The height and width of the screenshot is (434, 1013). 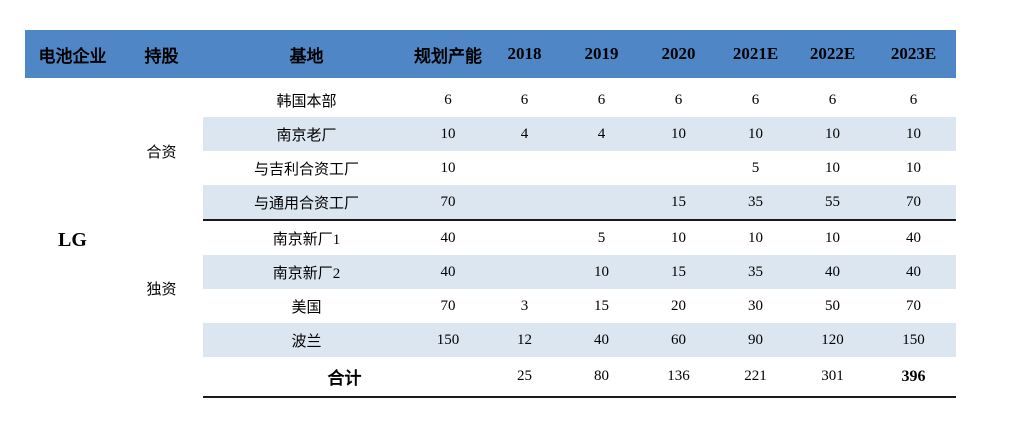 What do you see at coordinates (448, 340) in the screenshot?
I see `capacity-cell: 150` at bounding box center [448, 340].